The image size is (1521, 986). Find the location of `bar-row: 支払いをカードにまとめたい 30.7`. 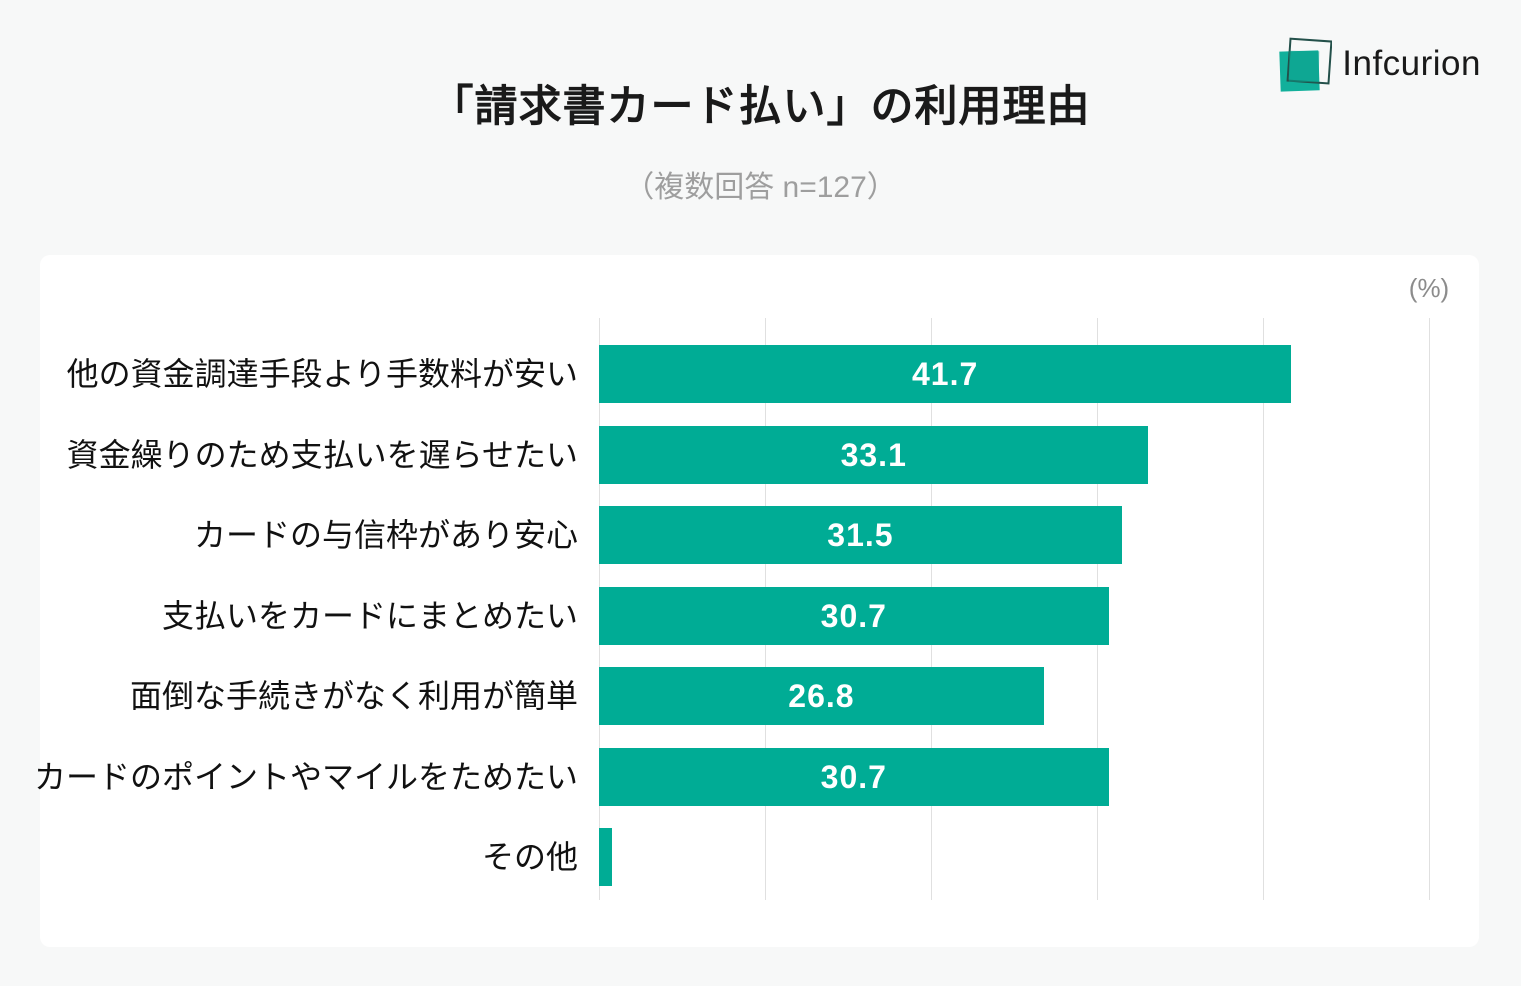

bar-row: 支払いをカードにまとめたい 30.7 is located at coordinates (795, 615).